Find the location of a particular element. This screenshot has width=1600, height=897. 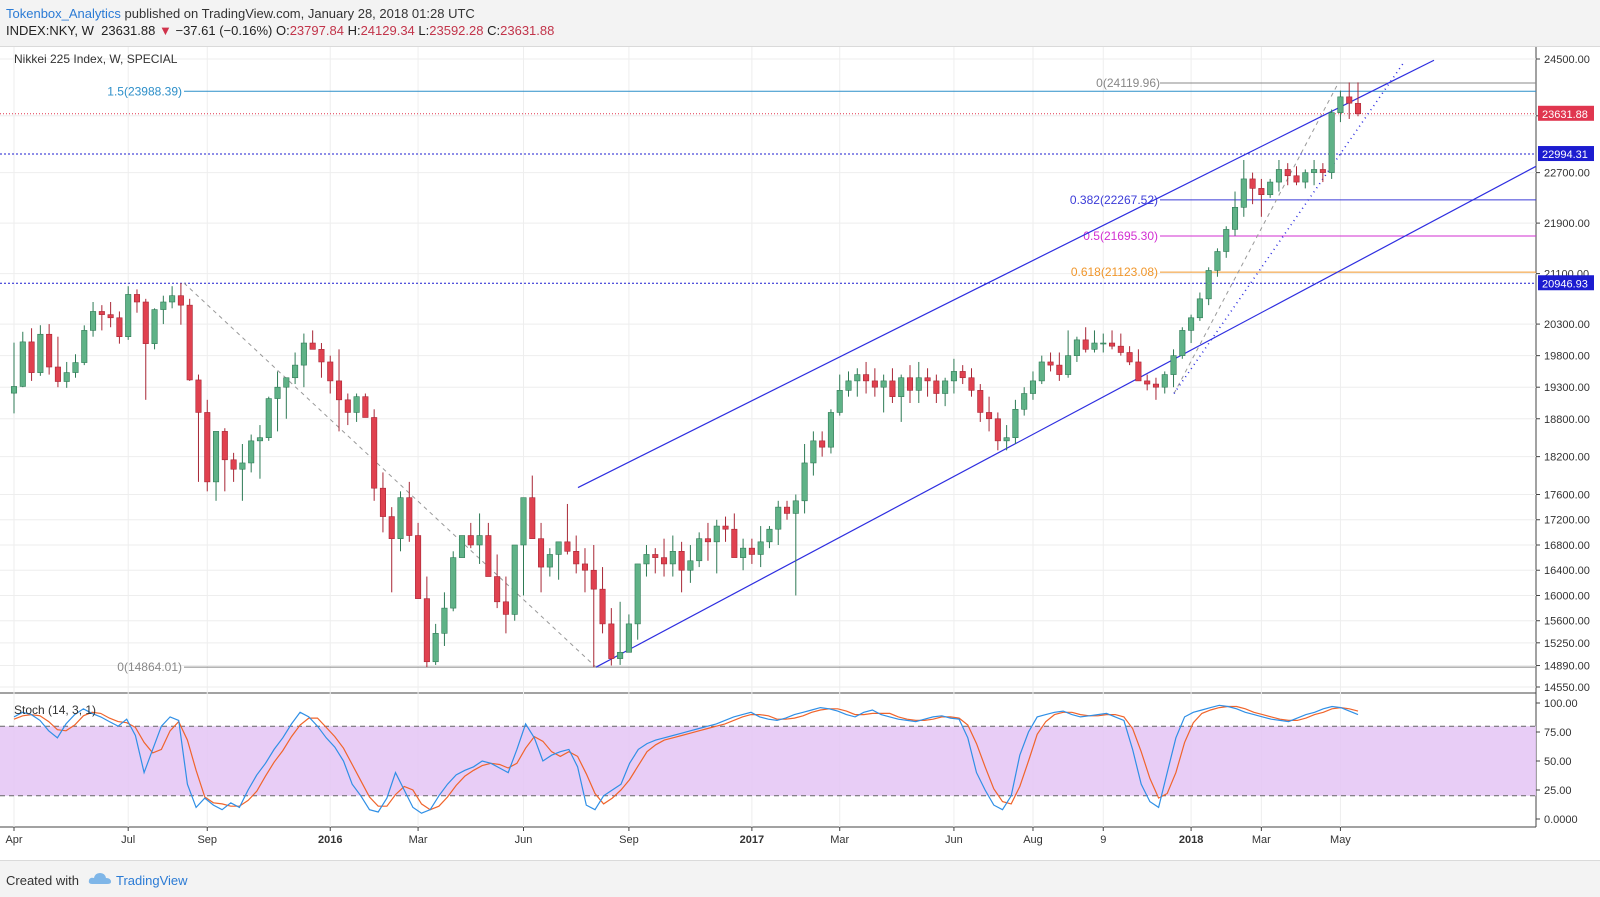

price-tick-label: 16400.00 is located at coordinates (1567, 571).